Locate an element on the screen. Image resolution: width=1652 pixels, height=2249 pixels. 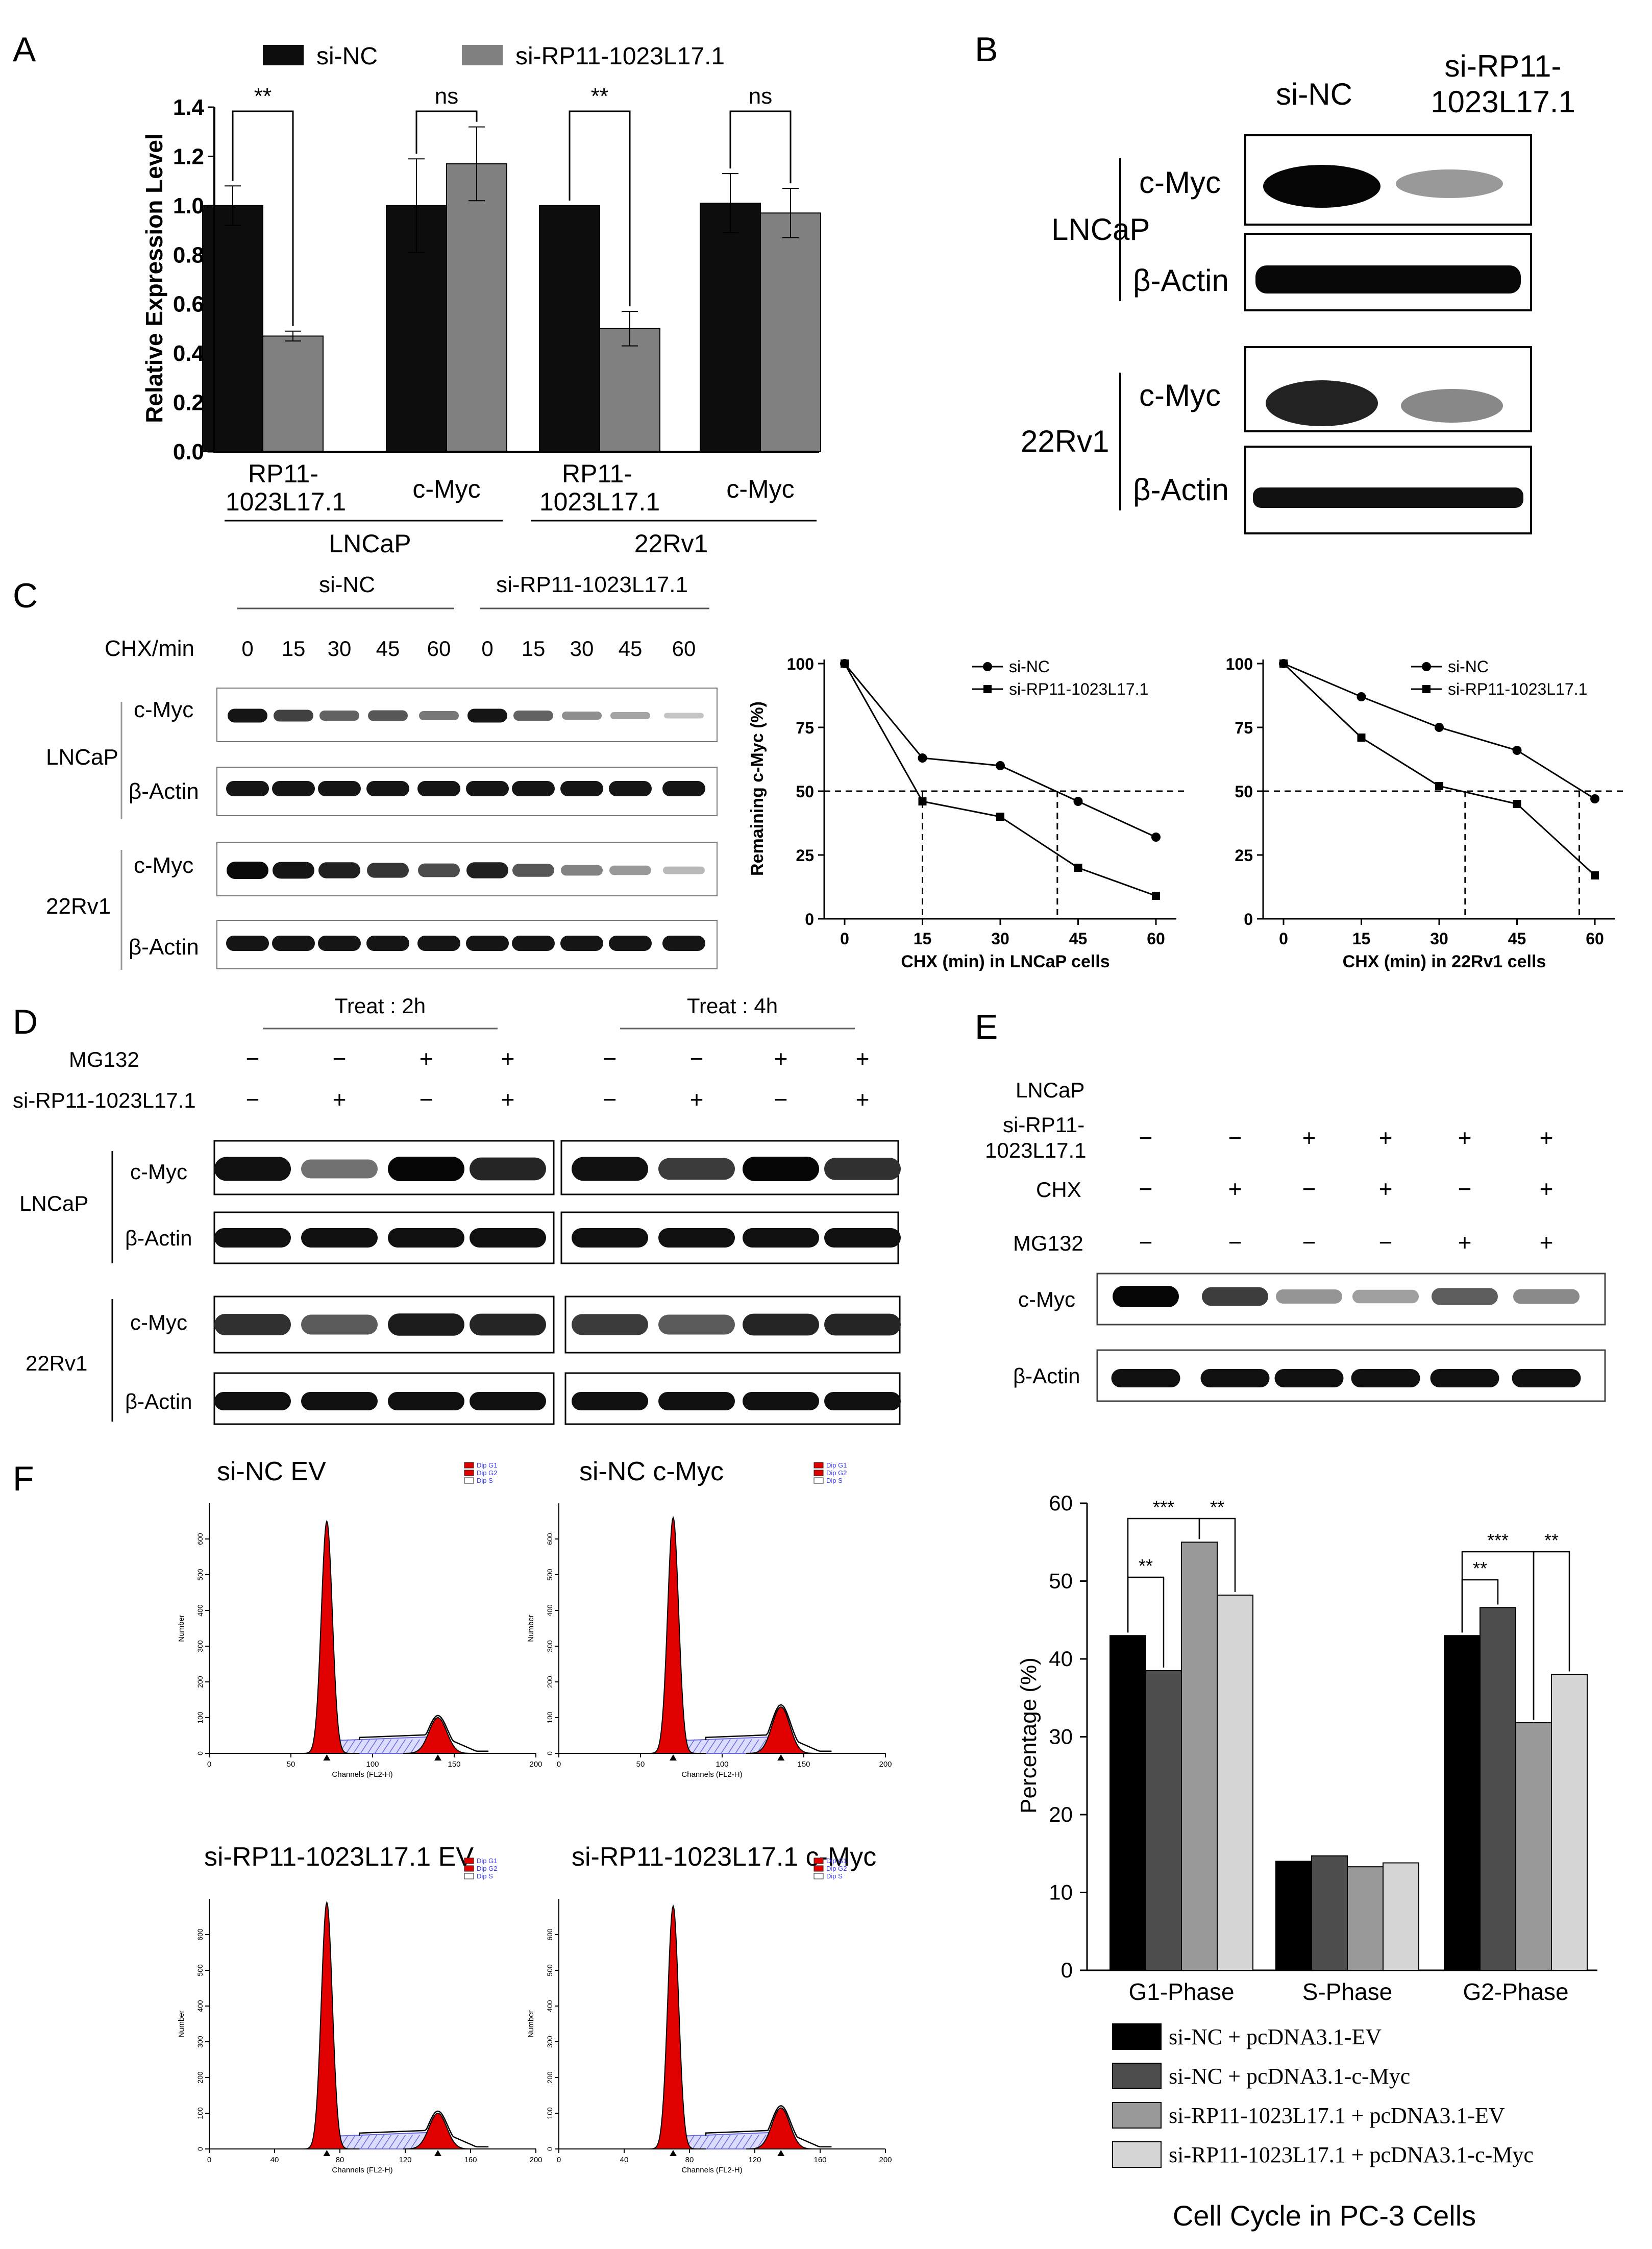
significance-bracket is located at coordinates (1551, 1635).